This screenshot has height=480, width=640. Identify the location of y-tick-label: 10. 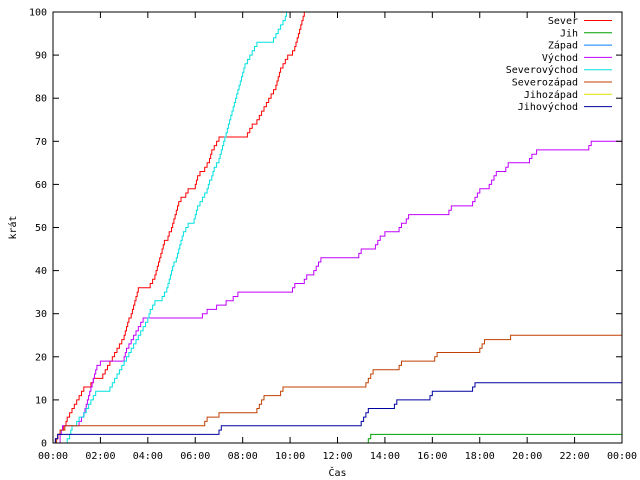
(41, 400).